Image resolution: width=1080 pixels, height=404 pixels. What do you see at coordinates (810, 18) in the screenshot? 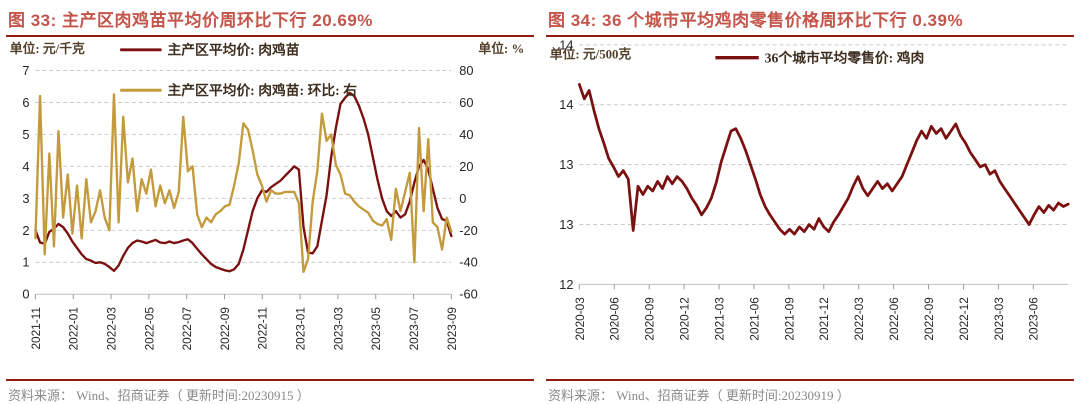
I see `figure-34-title: 图 34: 36 个城市平均鸡肉零售价格周环比下行 0.39%` at bounding box center [810, 18].